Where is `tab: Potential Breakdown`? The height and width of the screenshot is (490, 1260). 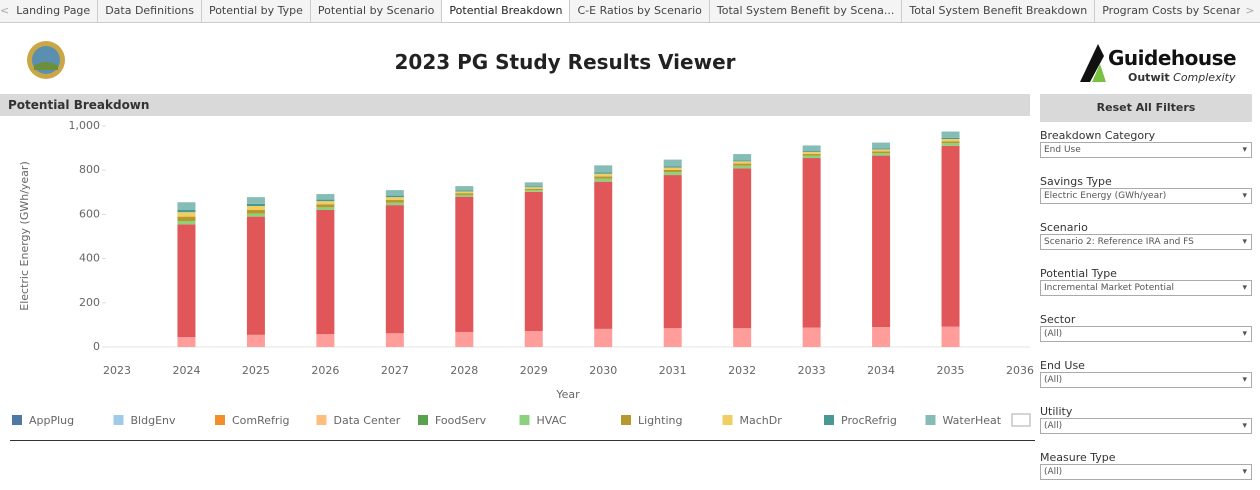 tab: Potential Breakdown is located at coordinates (506, 11).